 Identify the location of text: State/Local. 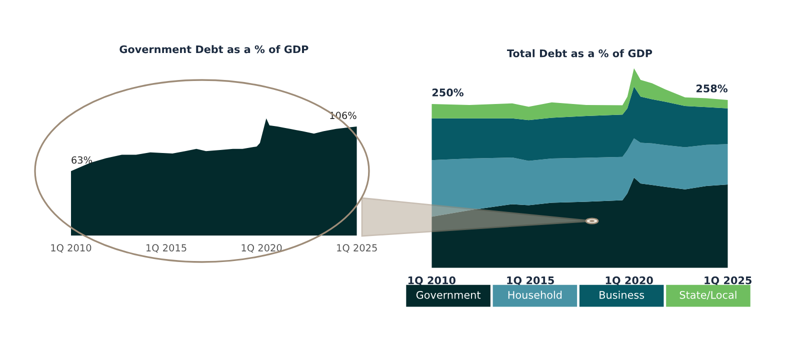
(708, 295).